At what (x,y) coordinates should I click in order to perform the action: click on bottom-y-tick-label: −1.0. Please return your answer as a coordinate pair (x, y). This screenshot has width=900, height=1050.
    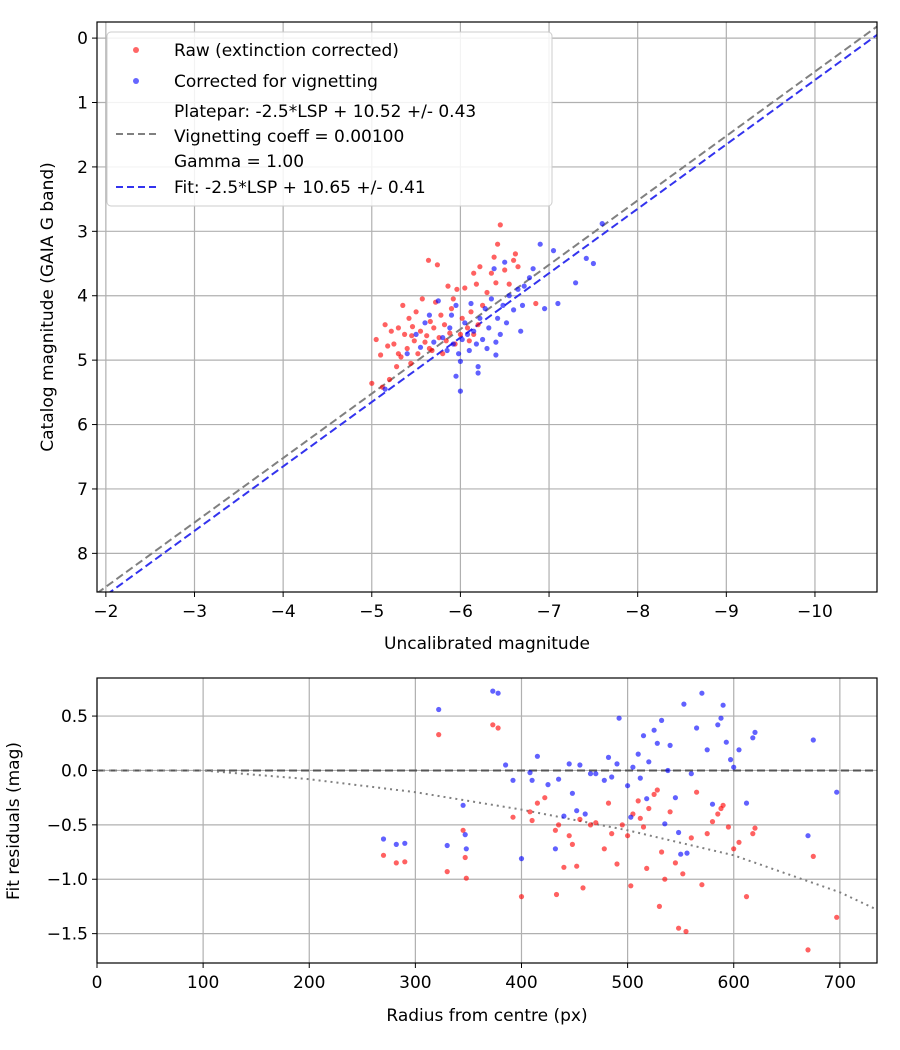
    Looking at the image, I should click on (67, 880).